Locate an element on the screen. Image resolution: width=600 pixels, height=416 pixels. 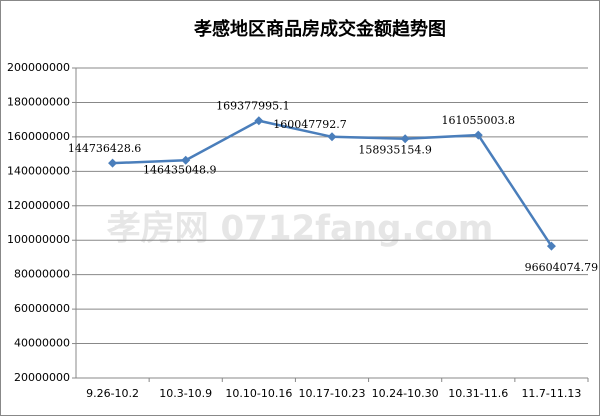
y-tick-label: 200000000 is located at coordinates (38, 67).